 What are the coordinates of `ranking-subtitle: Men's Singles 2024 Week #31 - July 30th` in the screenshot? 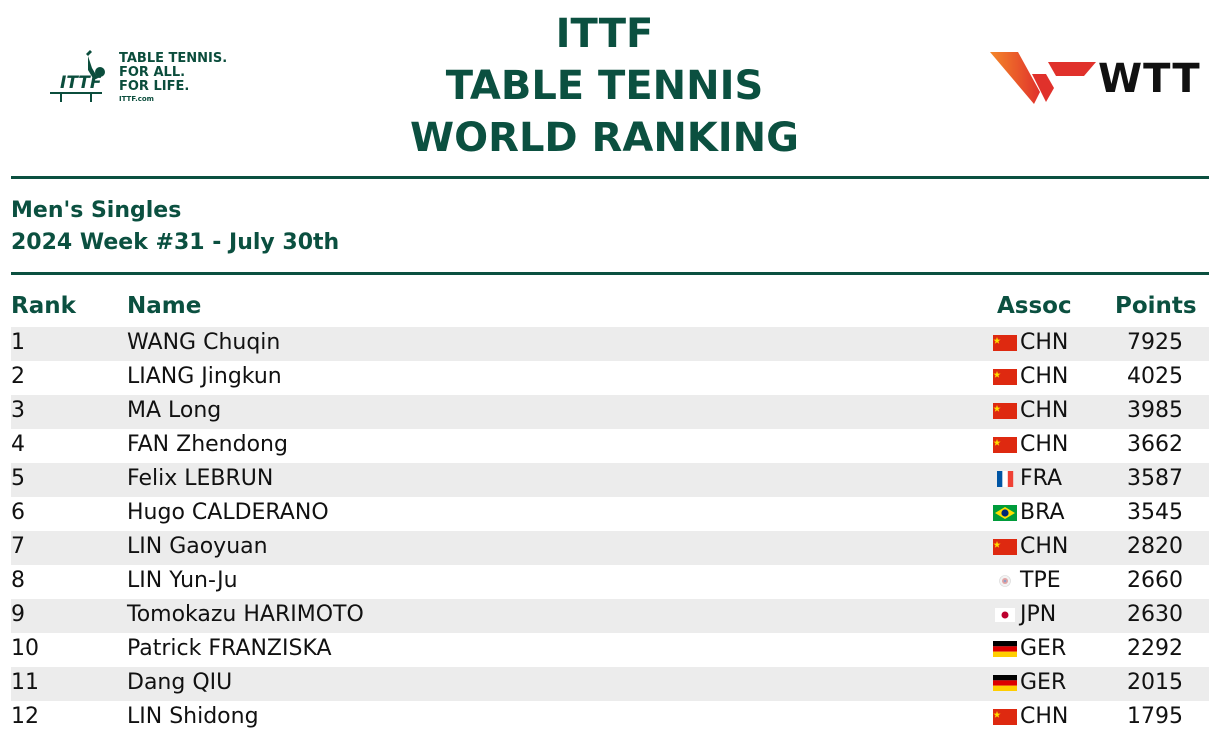 It's located at (175, 227).